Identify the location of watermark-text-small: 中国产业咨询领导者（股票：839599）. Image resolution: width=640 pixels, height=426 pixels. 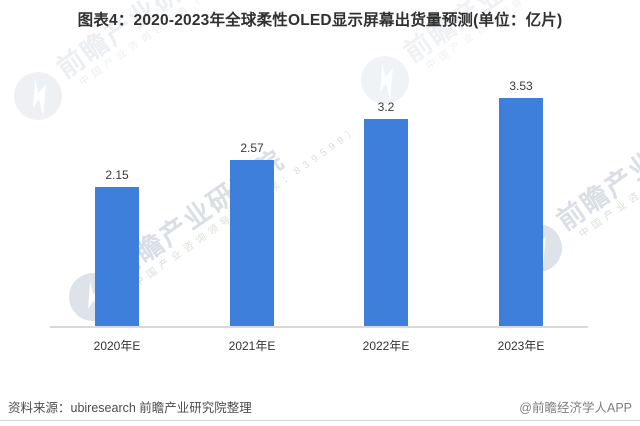
(608, 157).